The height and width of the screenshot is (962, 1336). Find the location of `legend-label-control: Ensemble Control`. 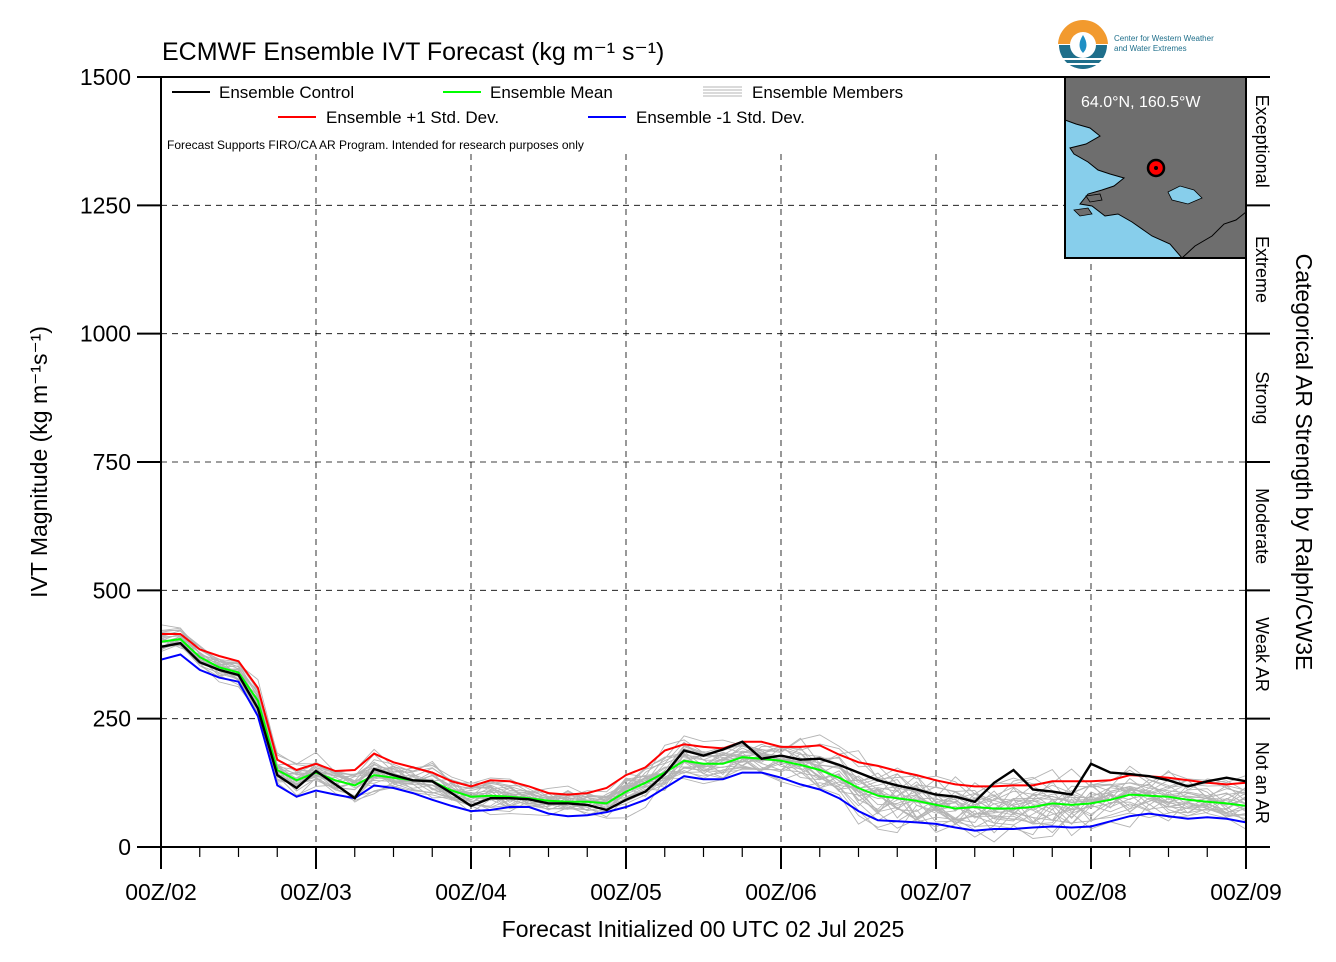

legend-label-control: Ensemble Control is located at coordinates (286, 92).